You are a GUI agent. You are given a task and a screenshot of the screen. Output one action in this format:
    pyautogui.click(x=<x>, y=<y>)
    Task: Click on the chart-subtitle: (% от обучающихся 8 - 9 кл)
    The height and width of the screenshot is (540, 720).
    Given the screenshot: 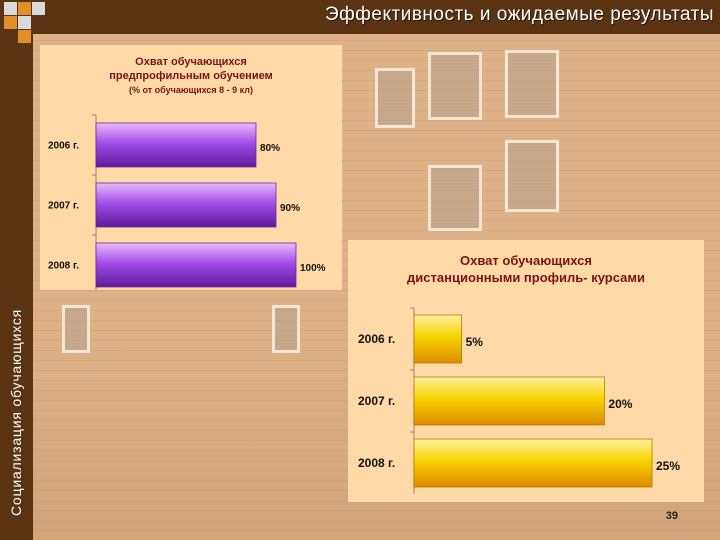 What is the action you would take?
    pyautogui.click(x=191, y=90)
    